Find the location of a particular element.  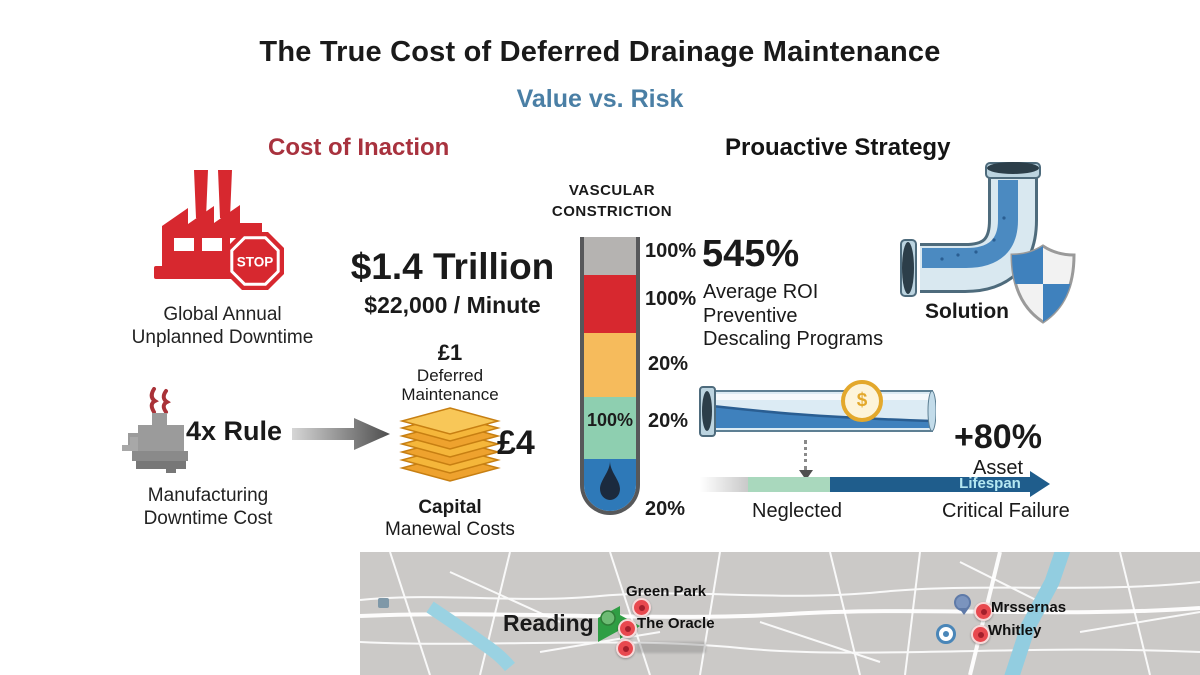

coin-top-value: £1 is located at coordinates (450, 352).